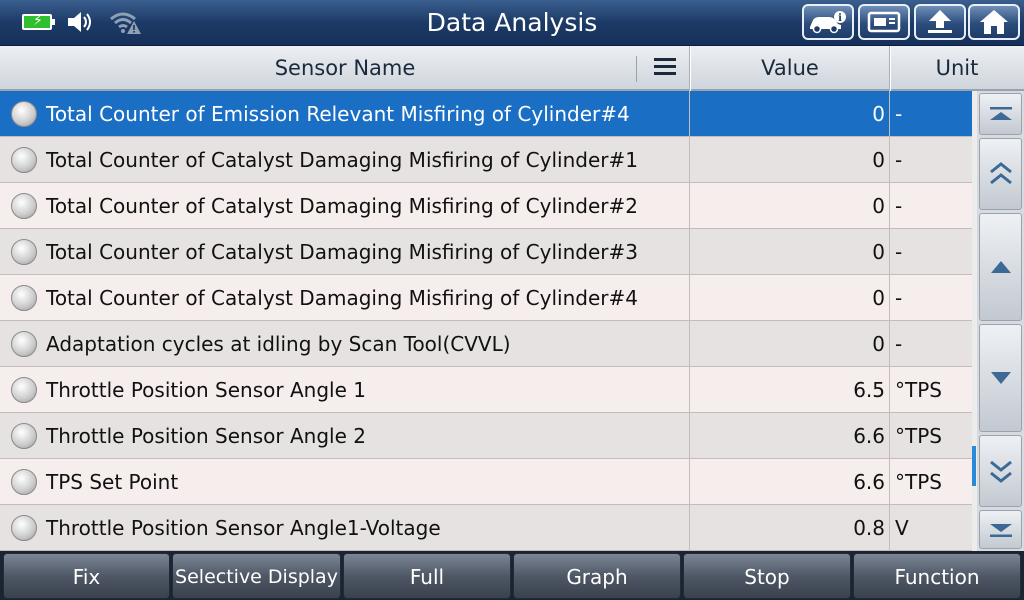 This screenshot has height=600, width=1024. I want to click on scroll-bottom-button, so click(1000, 529).